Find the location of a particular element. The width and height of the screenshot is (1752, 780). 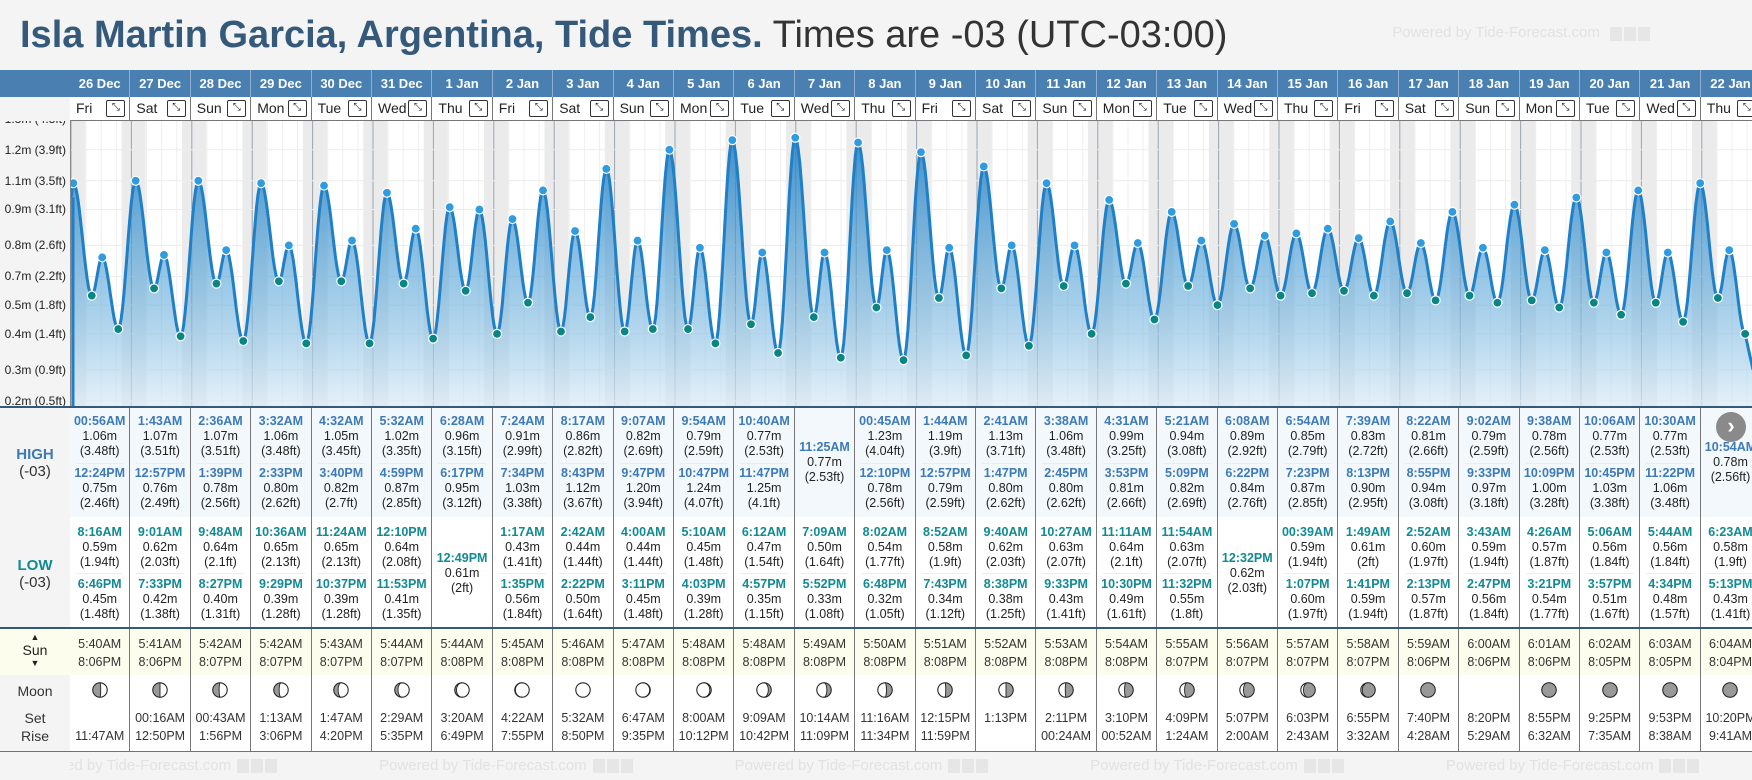

low-tide-cell: 12:10PM 0.64m (2.08ft) 11:53PM 0.41m (1.35ft) is located at coordinates (402, 572).